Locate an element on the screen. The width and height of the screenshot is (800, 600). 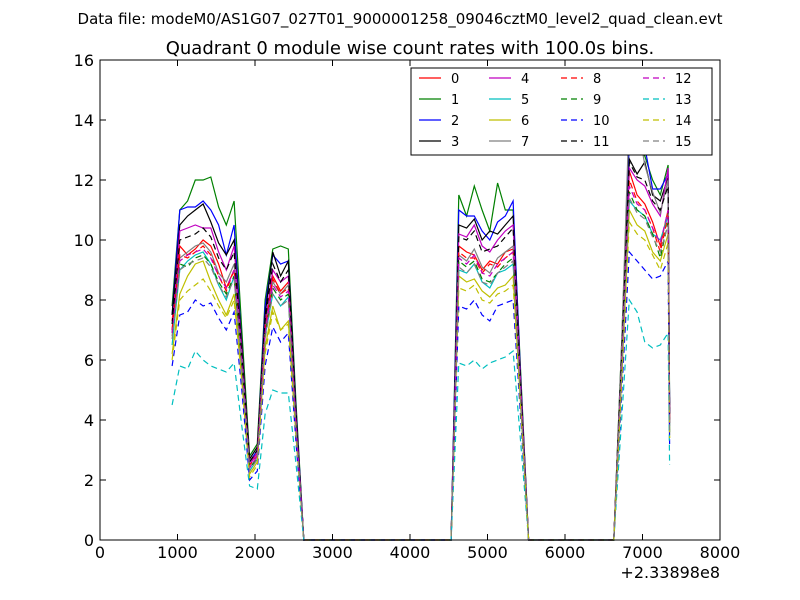
legend-label-12: 12 is located at coordinates (683, 79).